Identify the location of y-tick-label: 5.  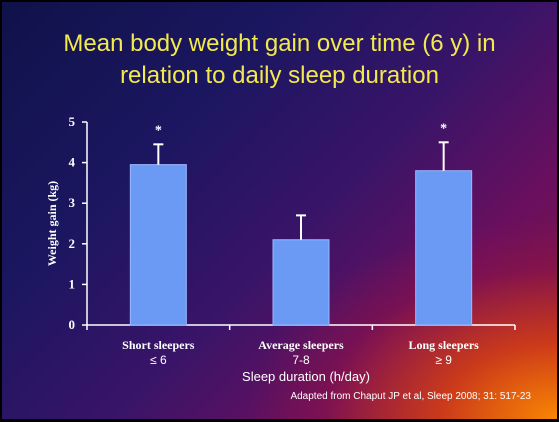
(72, 121).